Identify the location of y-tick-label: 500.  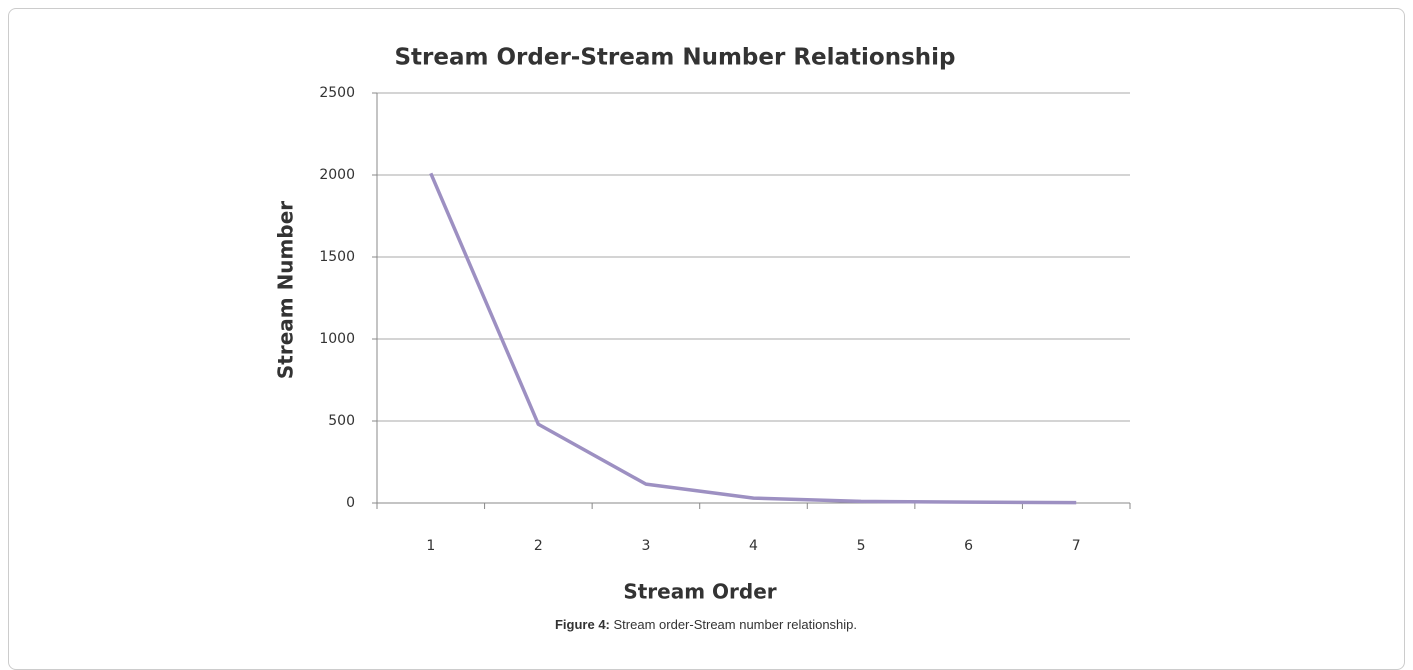
(341, 421).